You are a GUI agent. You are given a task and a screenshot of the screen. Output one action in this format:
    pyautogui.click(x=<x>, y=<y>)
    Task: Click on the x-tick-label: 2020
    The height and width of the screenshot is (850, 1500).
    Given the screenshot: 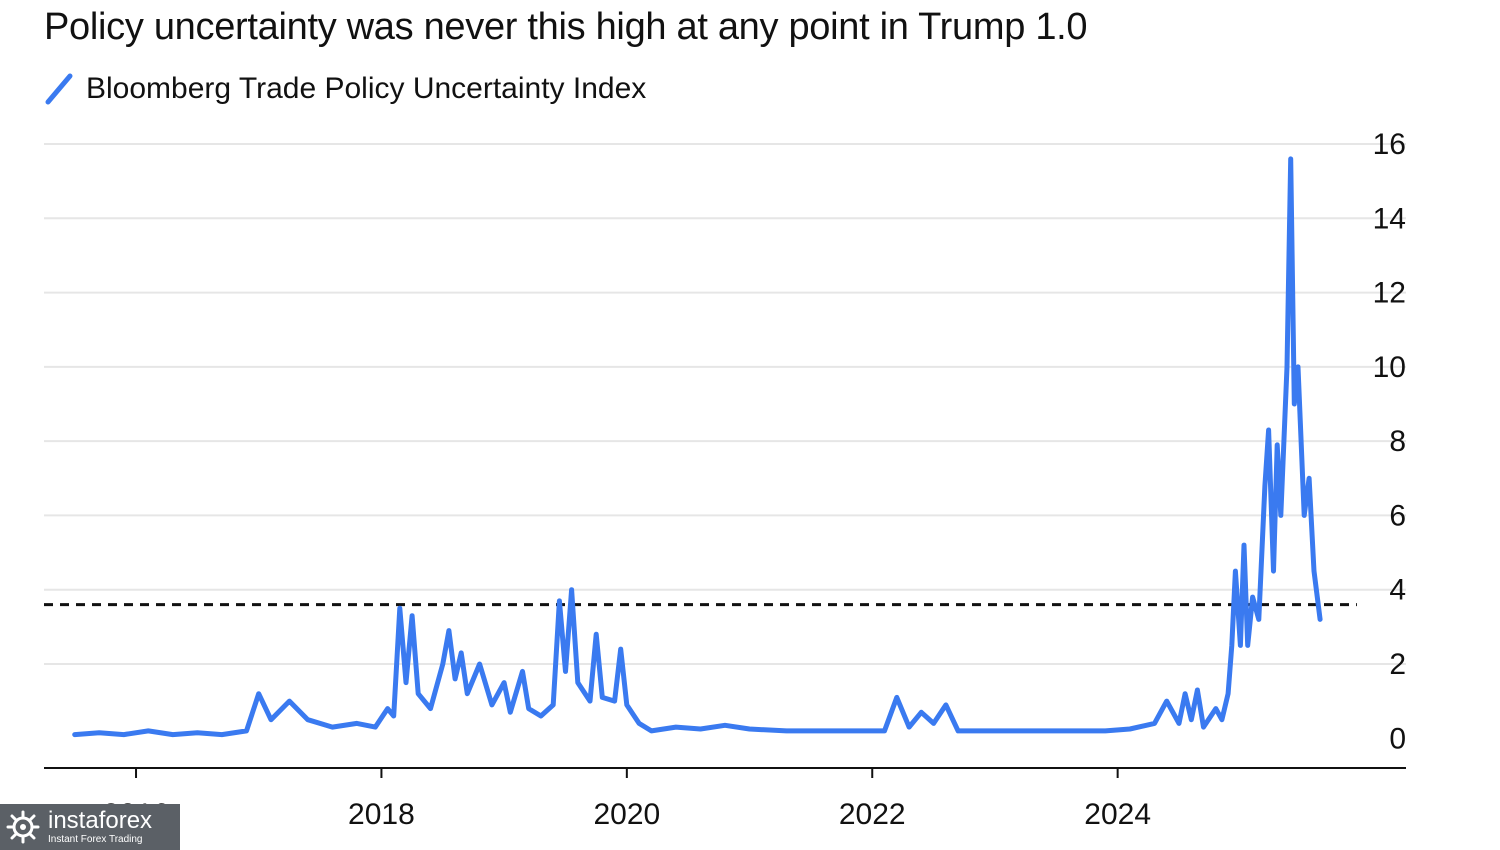 What is the action you would take?
    pyautogui.click(x=626, y=814)
    